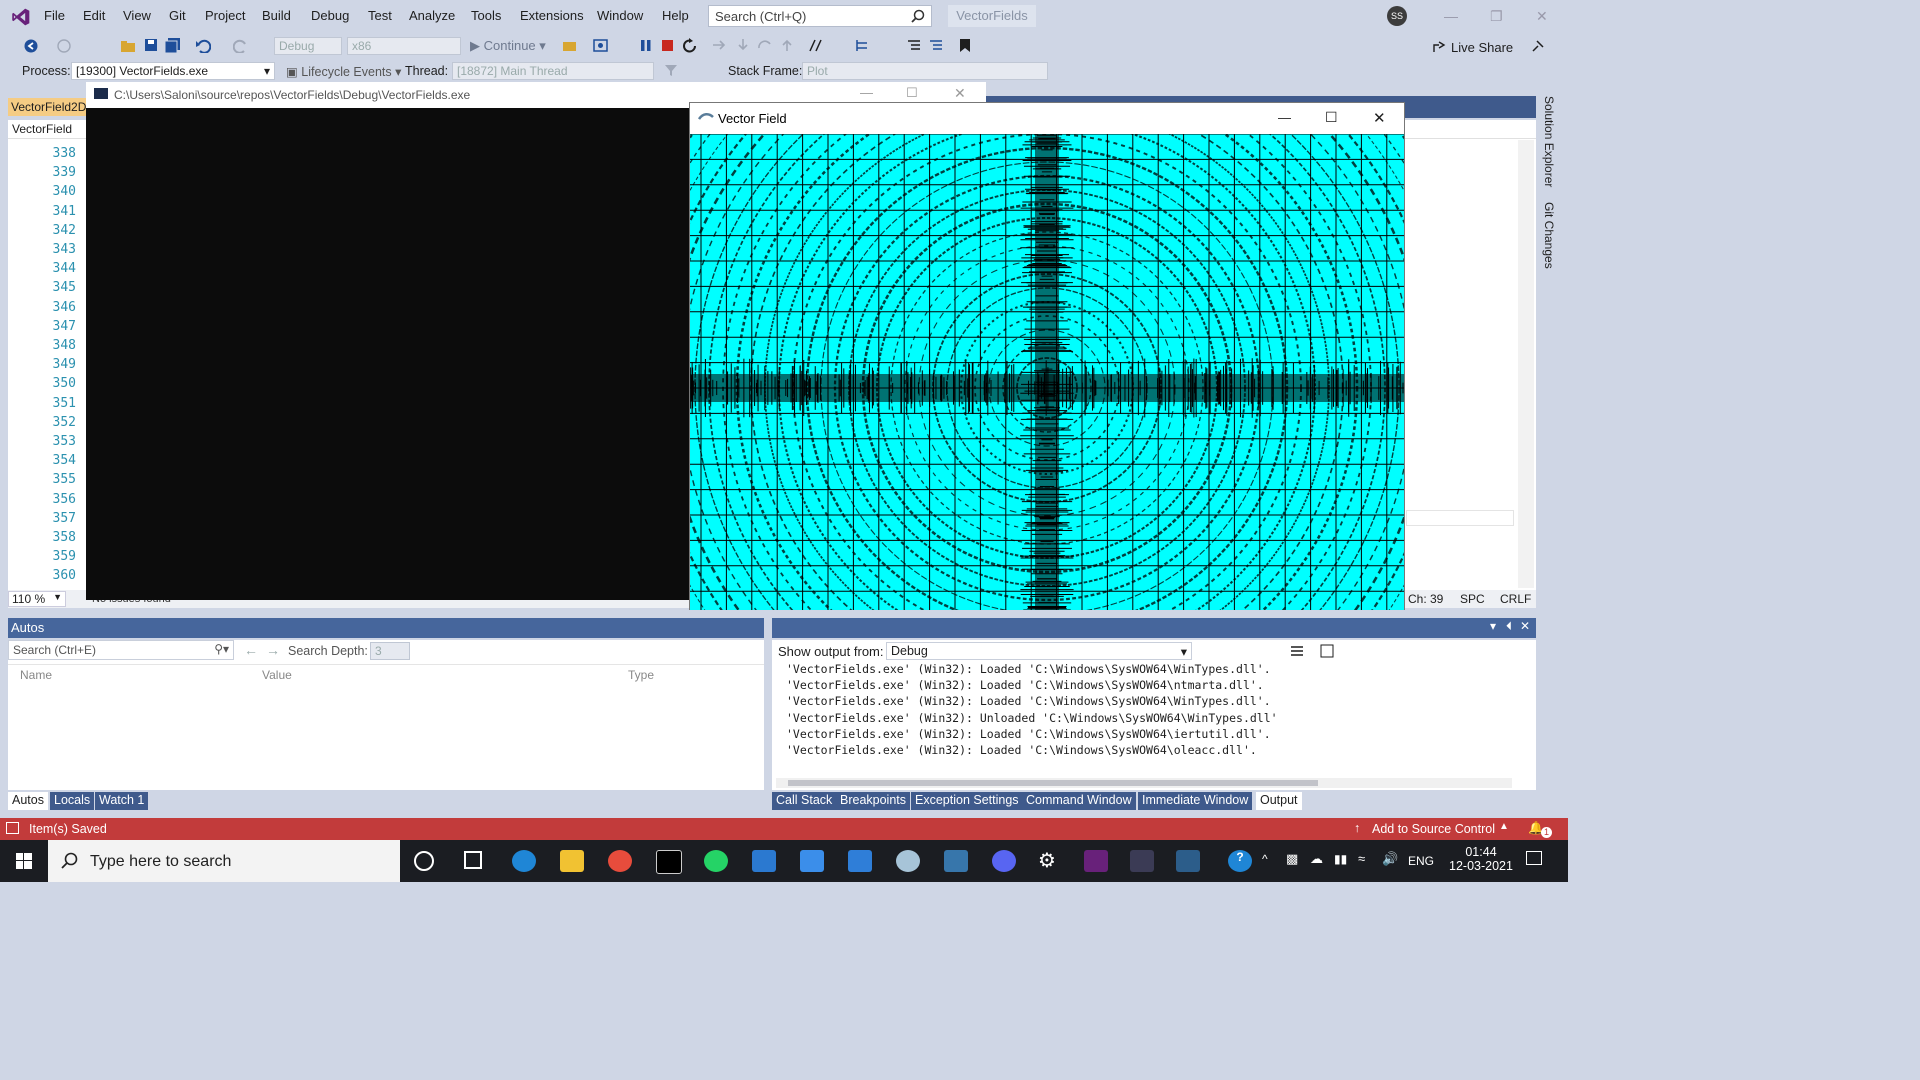 This screenshot has width=1920, height=1080. Describe the element at coordinates (224, 861) in the screenshot. I see `taskbar-search-box` at that location.